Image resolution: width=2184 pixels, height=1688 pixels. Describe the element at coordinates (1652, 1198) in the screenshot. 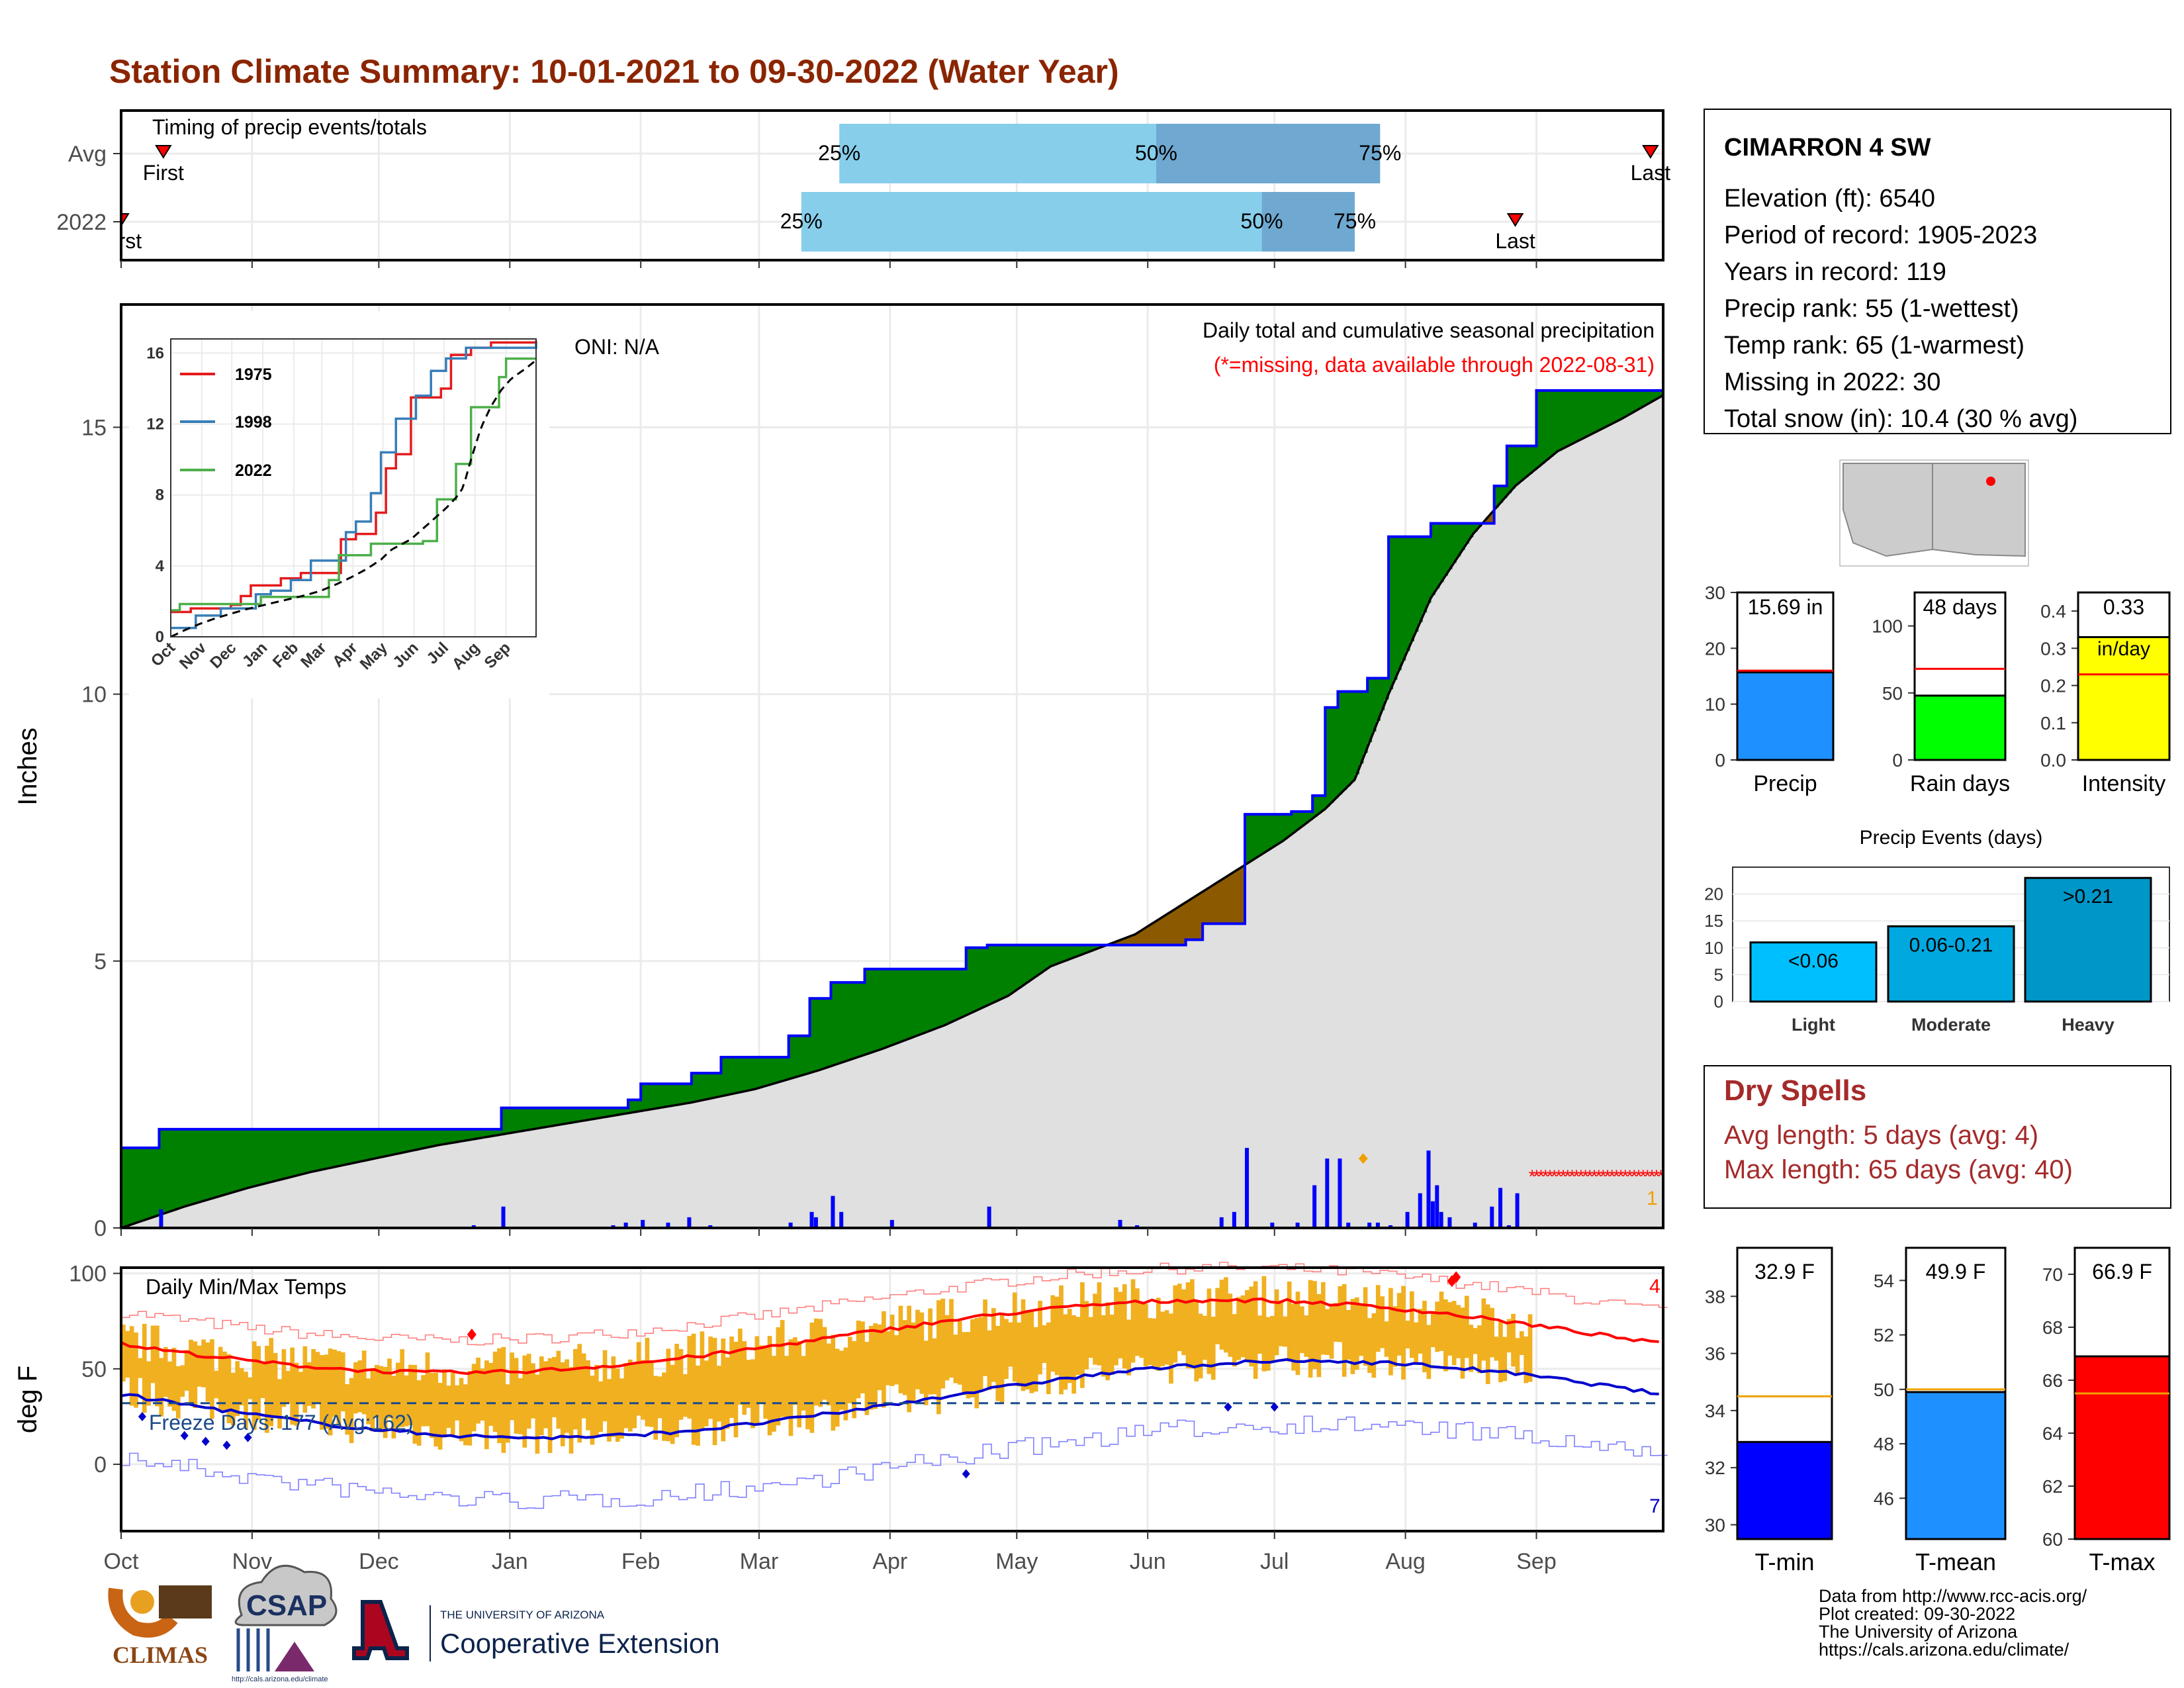

I see `missing-count-label: 1` at that location.